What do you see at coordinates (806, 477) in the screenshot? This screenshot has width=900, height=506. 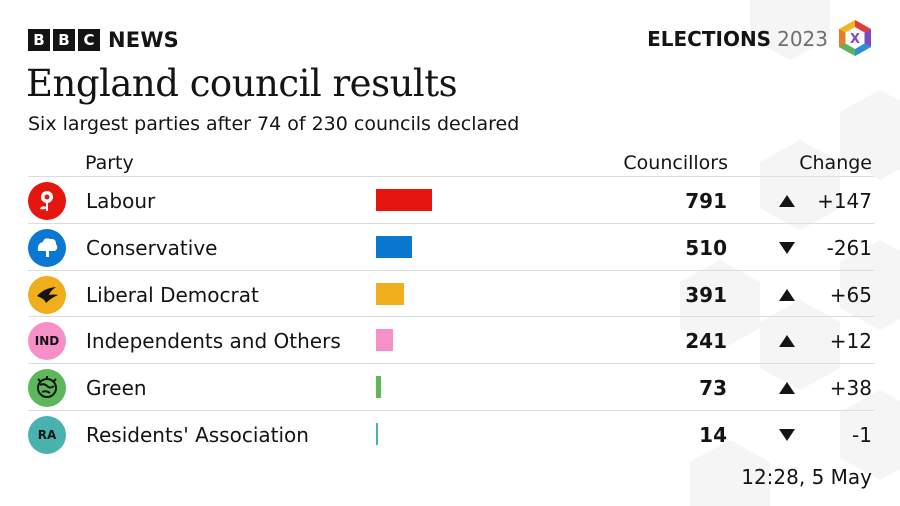 I see `timestamp: 12:28, 5 May` at bounding box center [806, 477].